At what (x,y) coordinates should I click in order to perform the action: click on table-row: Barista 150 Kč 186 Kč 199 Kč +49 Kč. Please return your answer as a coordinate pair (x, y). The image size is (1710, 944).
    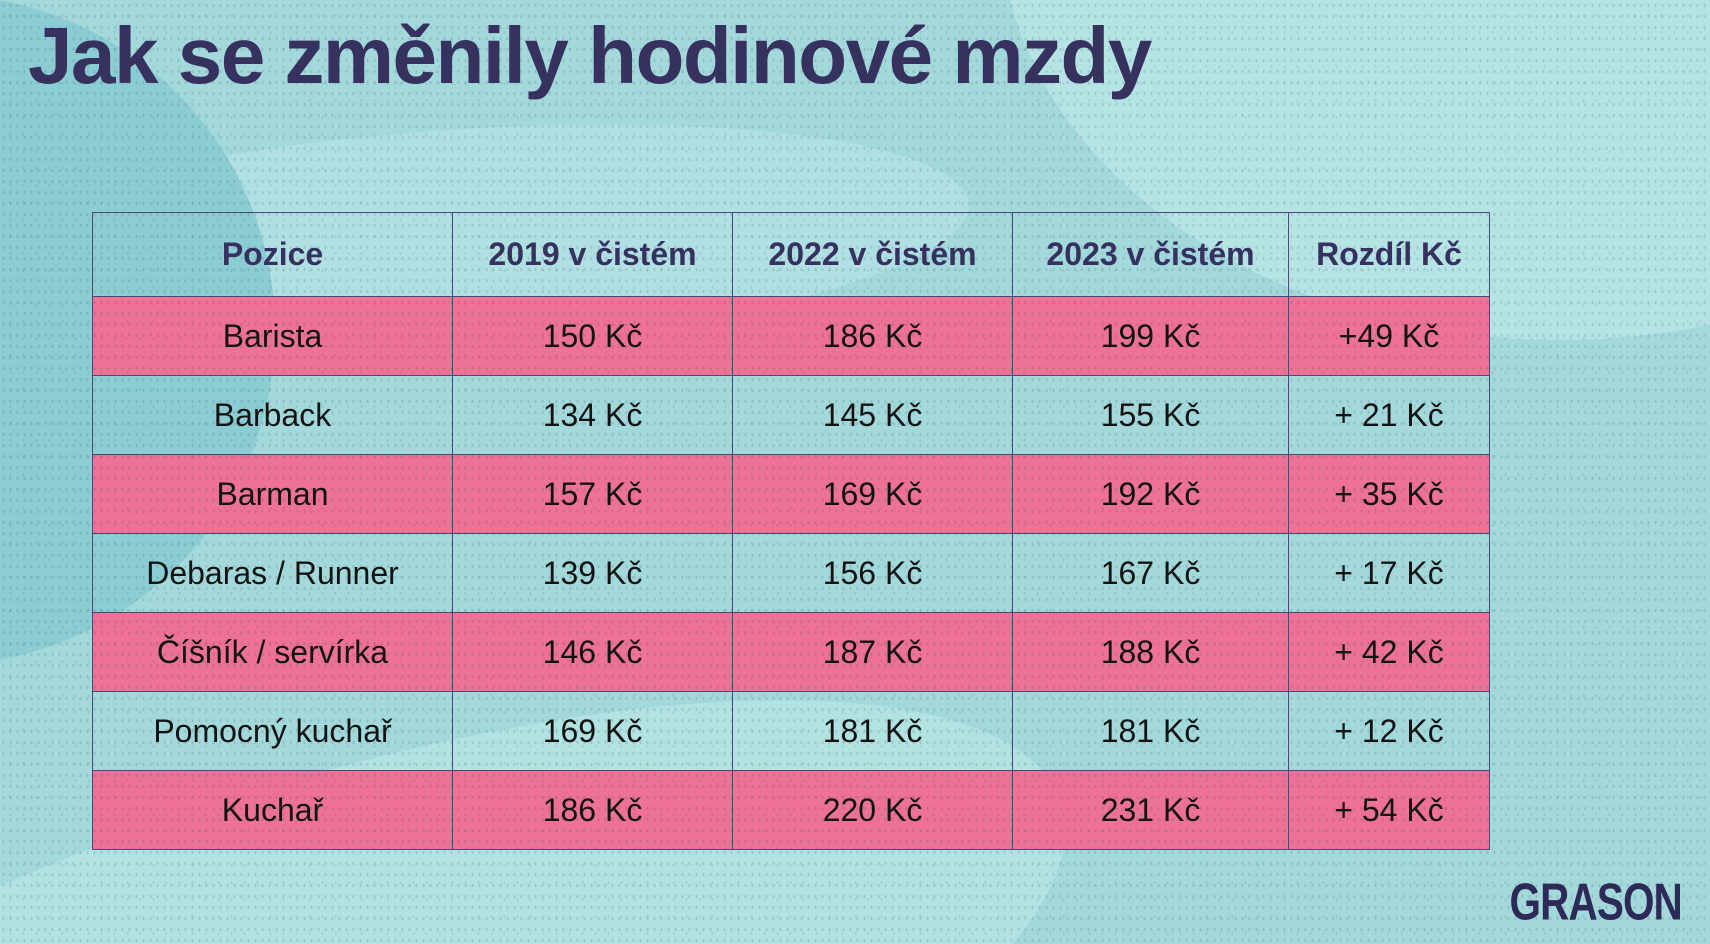
    Looking at the image, I should click on (791, 336).